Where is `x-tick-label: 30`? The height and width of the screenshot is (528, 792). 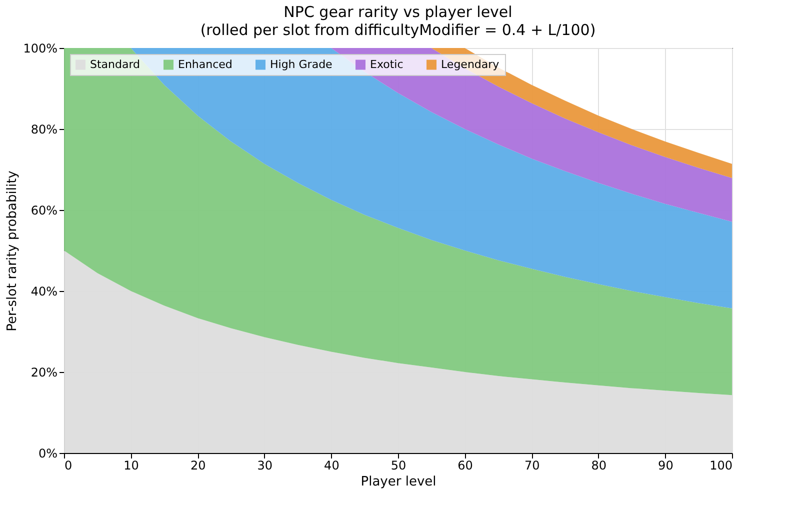
x-tick-label: 30 is located at coordinates (265, 465).